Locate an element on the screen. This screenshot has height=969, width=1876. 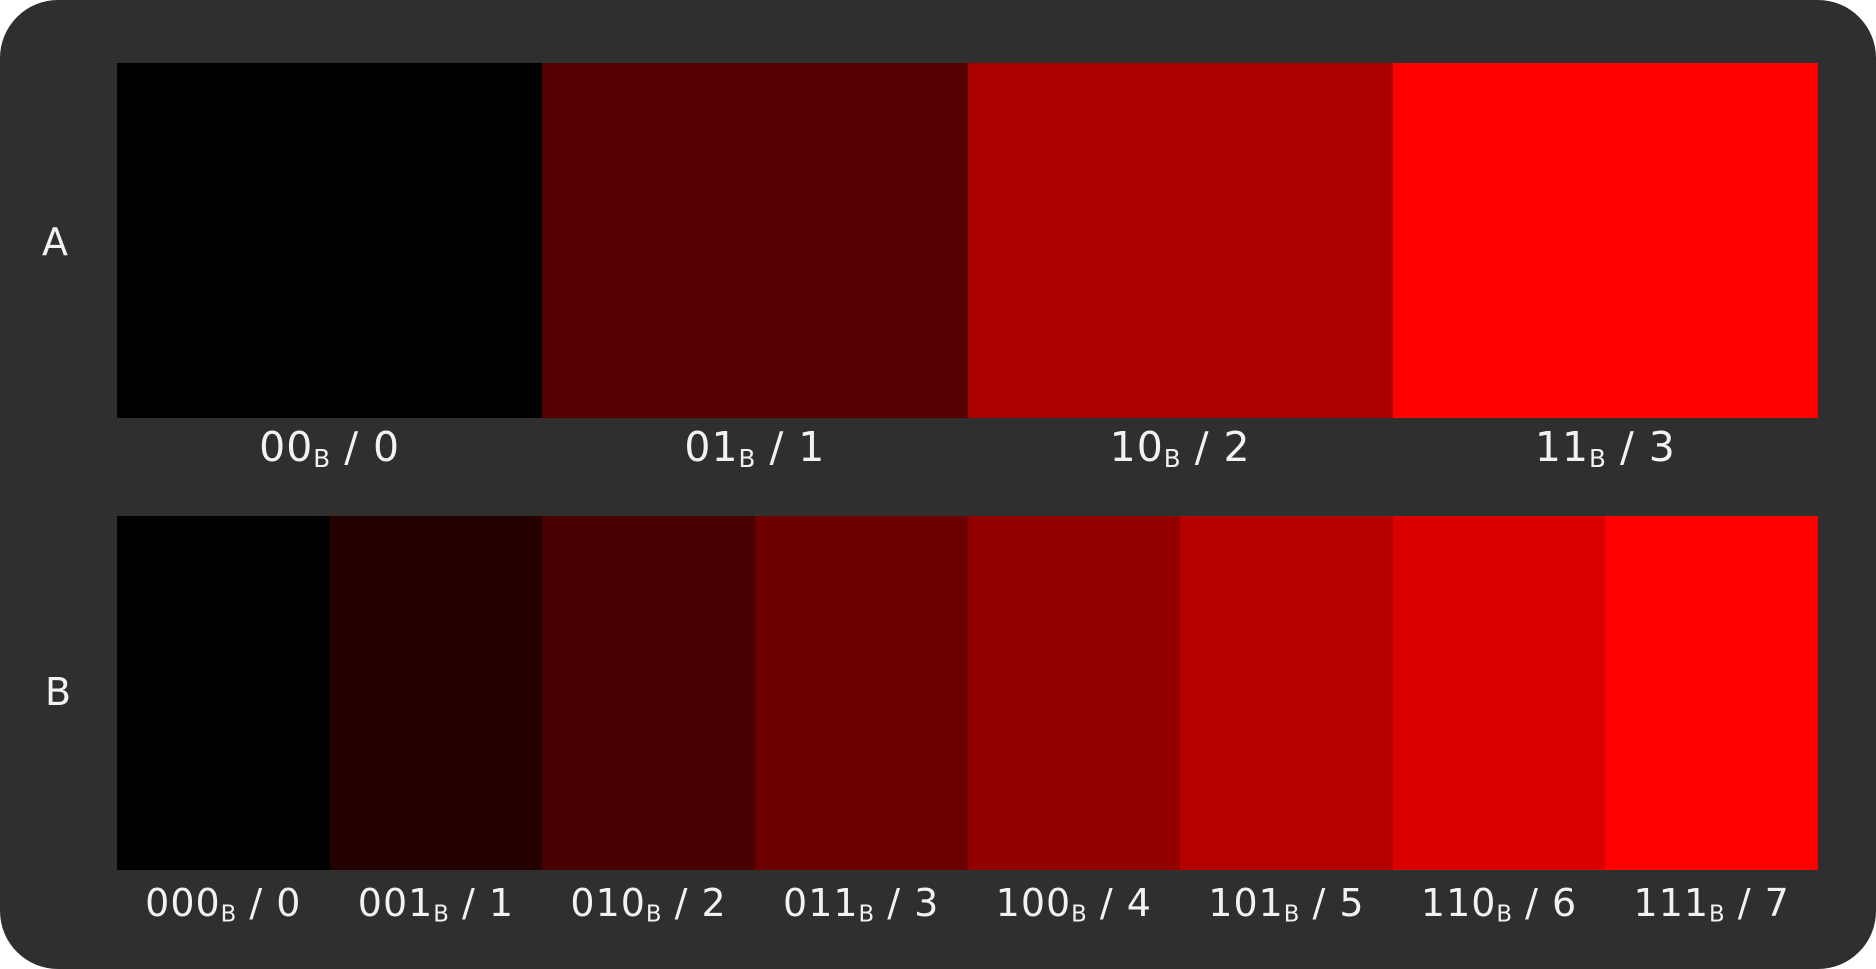
row-b-caption: 000B / 0 is located at coordinates (223, 903).